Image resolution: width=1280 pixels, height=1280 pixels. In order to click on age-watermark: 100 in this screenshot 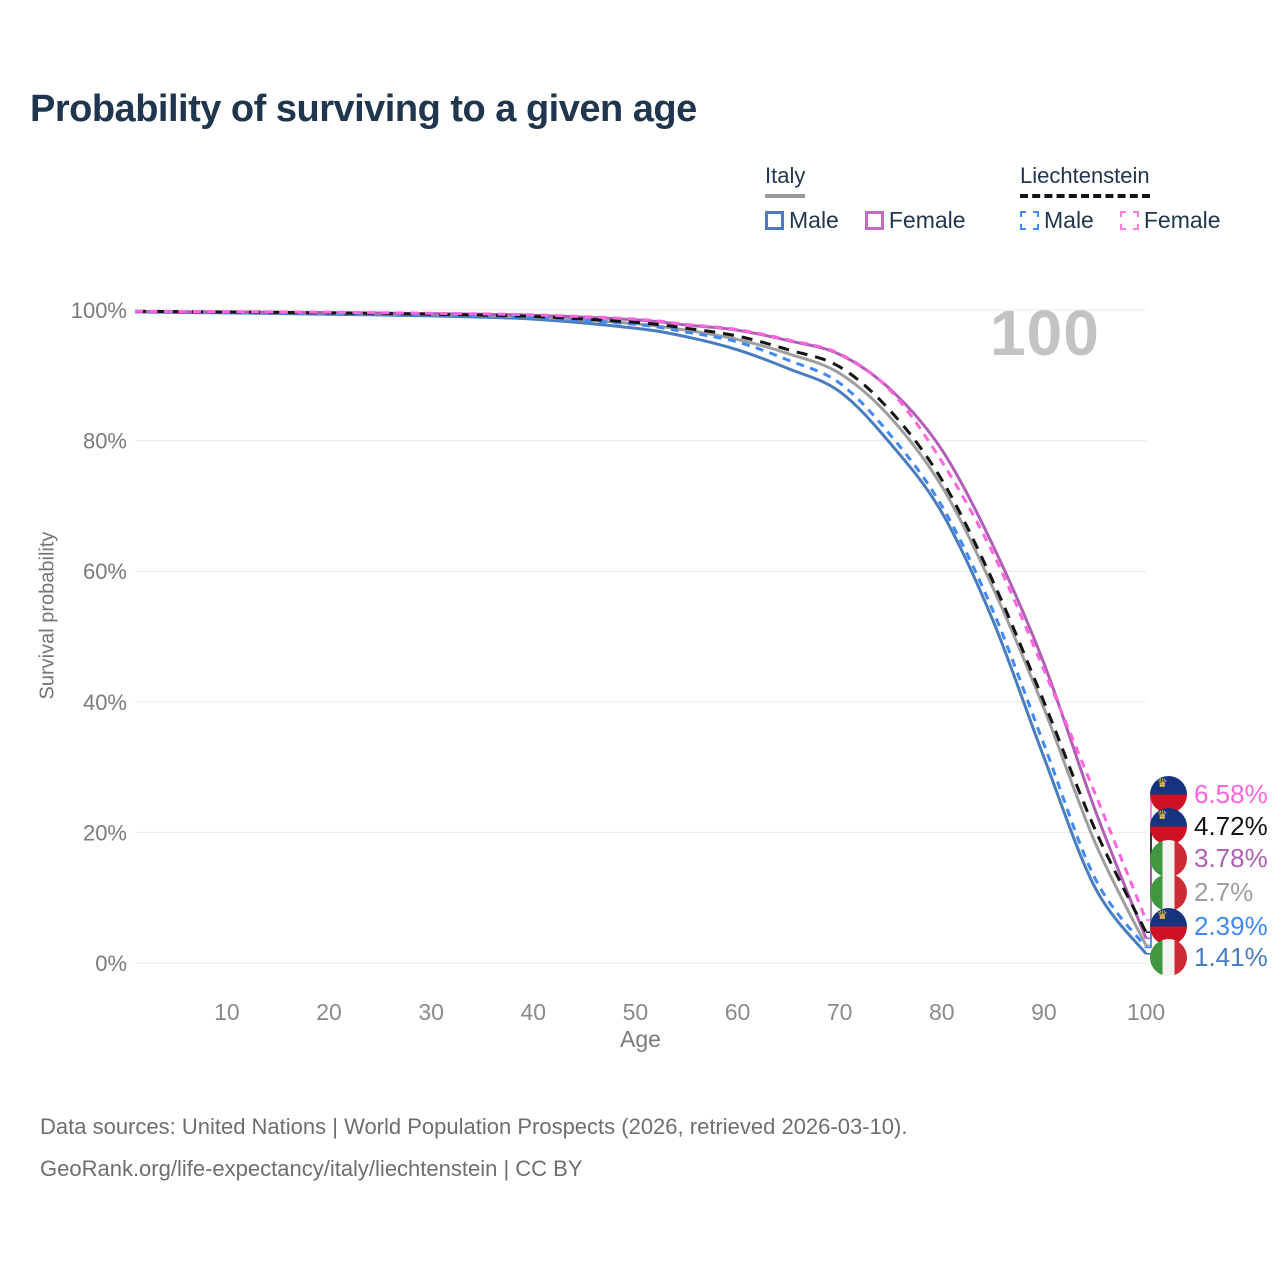, I will do `click(1045, 333)`.